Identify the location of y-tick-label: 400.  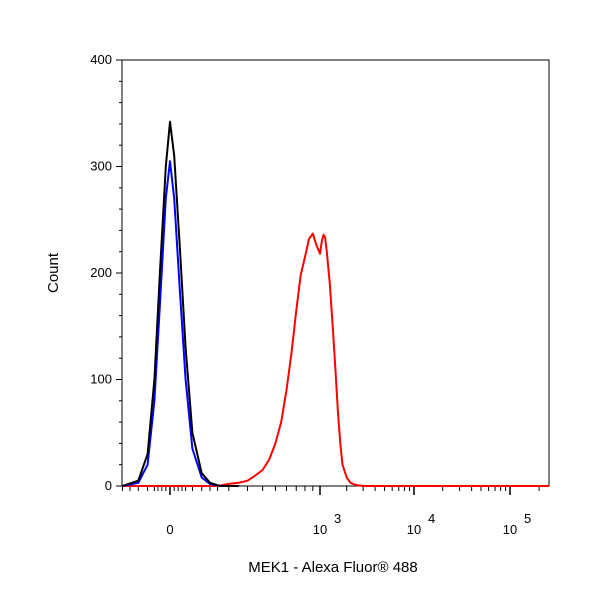
(101, 59).